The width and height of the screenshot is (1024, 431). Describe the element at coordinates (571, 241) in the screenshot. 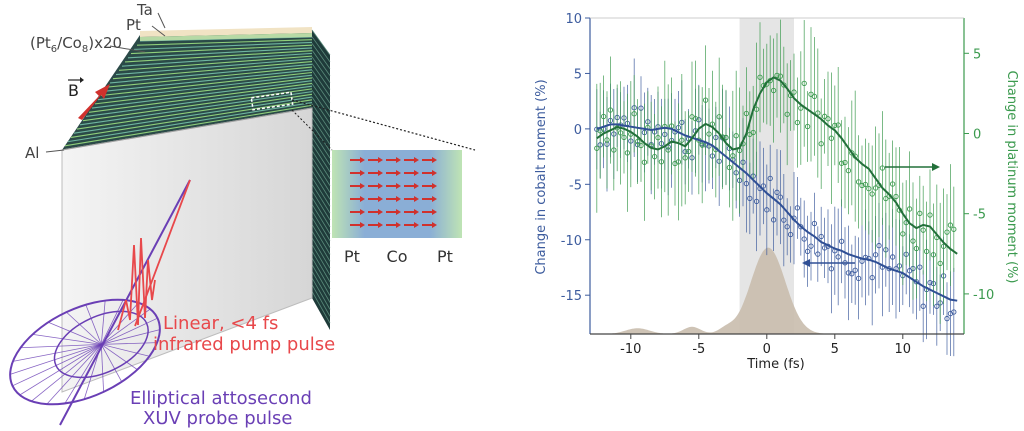

I see `y-left-tick-label: -10` at that location.